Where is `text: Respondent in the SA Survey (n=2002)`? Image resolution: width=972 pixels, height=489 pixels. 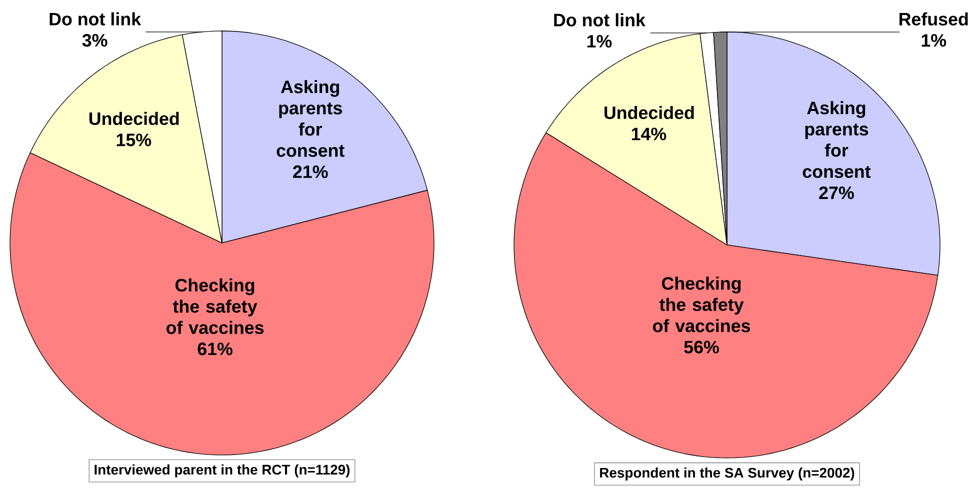 text: Respondent in the SA Survey (n=2002) is located at coordinates (727, 473).